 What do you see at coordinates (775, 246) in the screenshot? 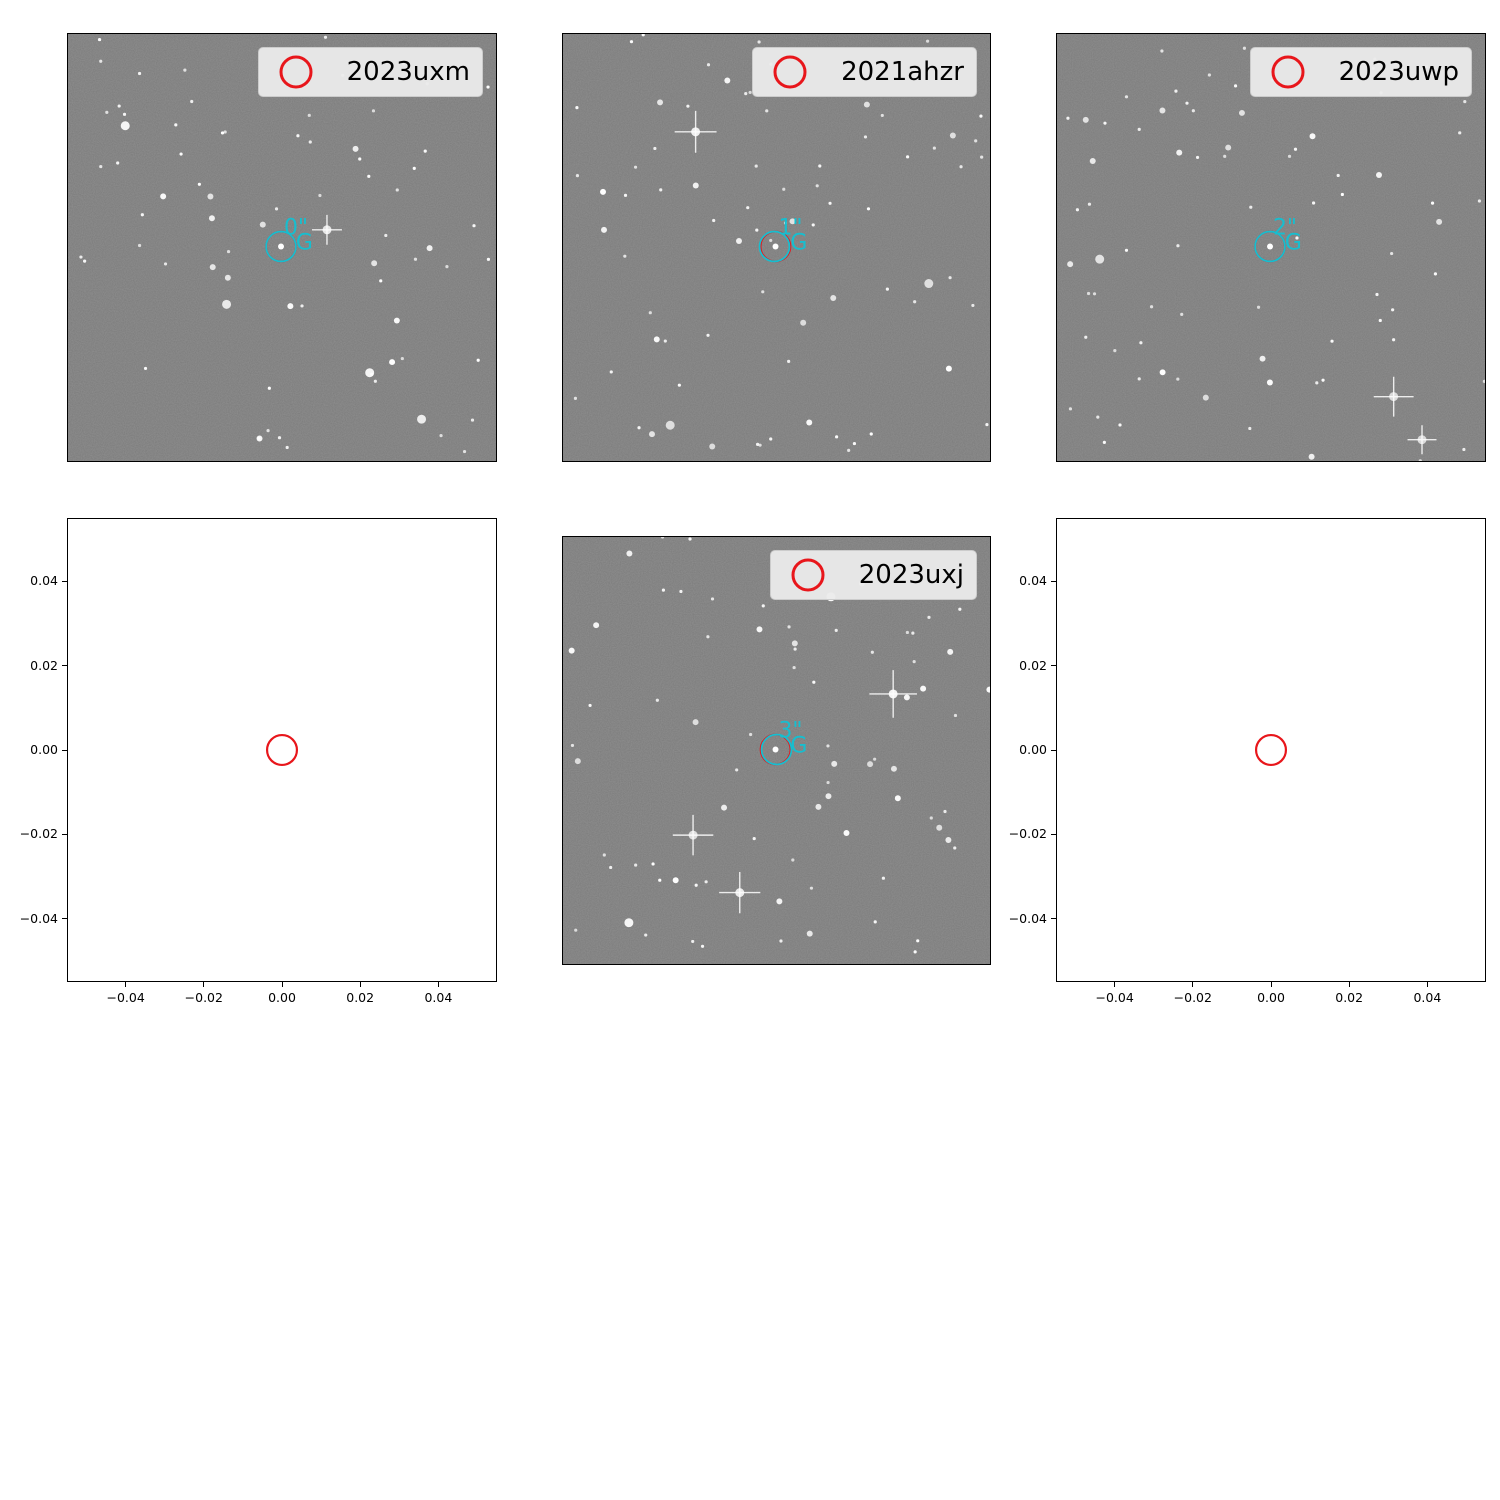
I see `central-source` at bounding box center [775, 246].